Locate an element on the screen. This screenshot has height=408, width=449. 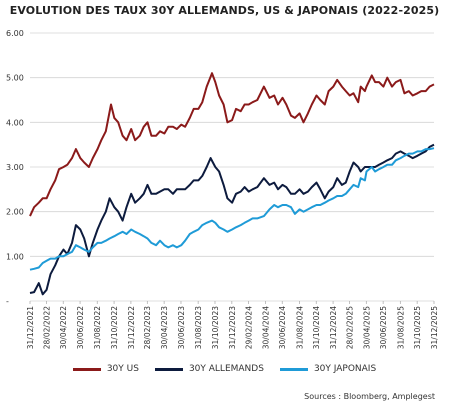
y-tick-label: 2.00 is located at coordinates (15, 212).